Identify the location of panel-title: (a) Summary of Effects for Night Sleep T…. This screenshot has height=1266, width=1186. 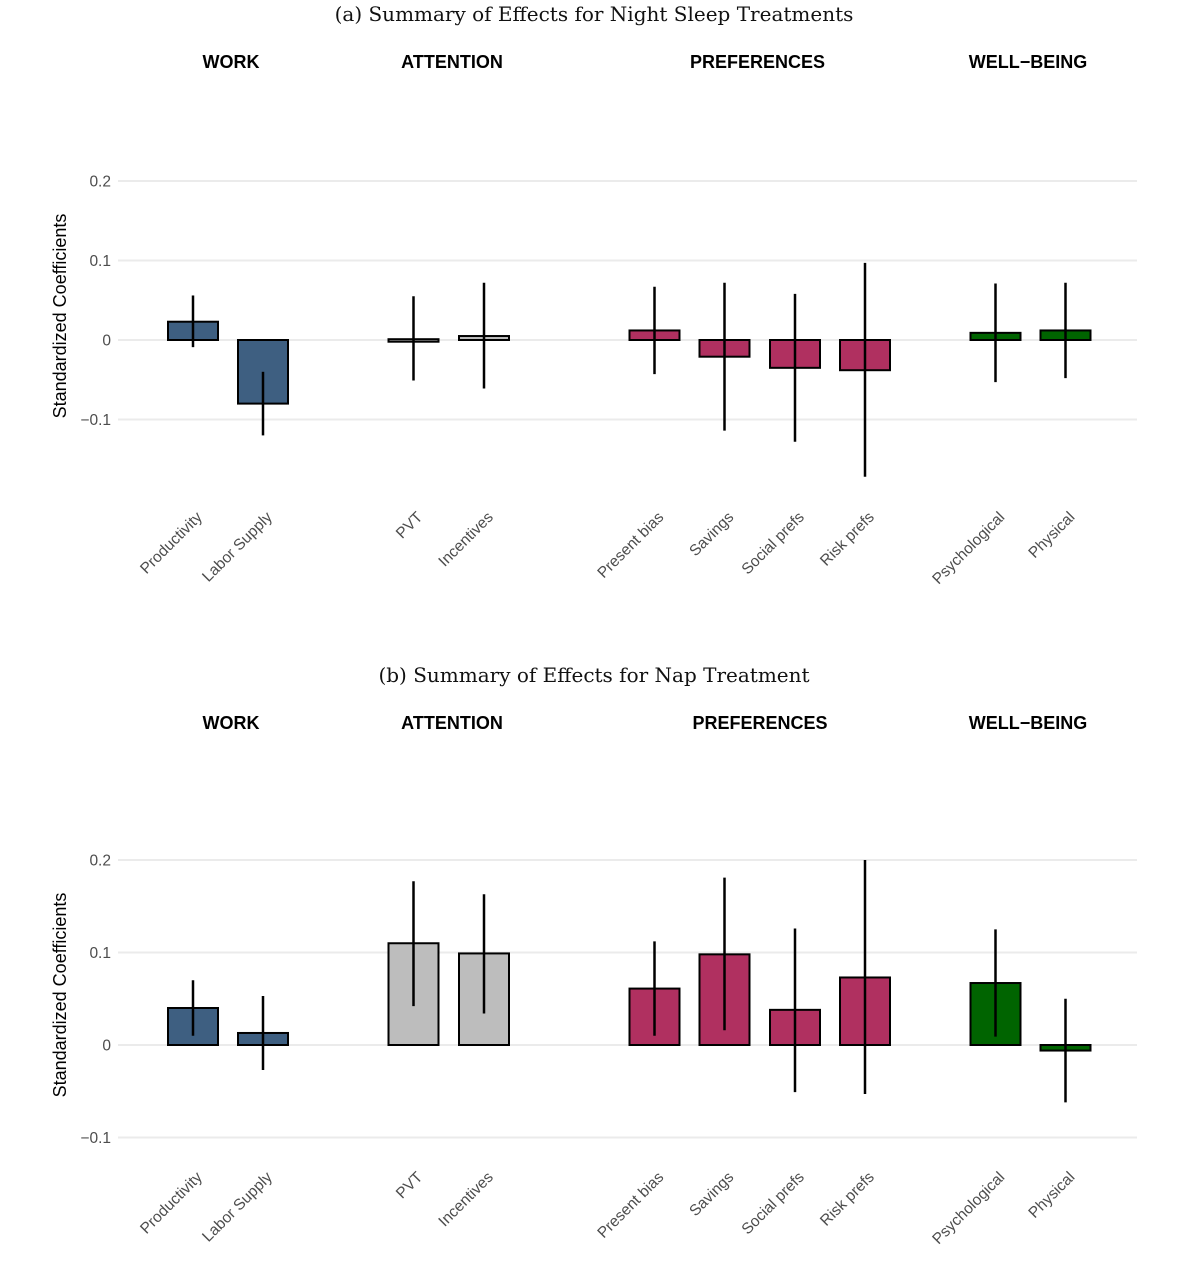
(594, 14).